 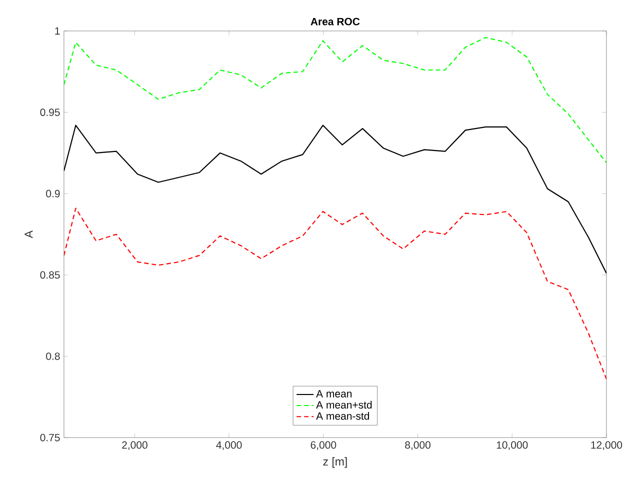 What do you see at coordinates (50, 438) in the screenshot?
I see `y-tick-label: 0.75` at bounding box center [50, 438].